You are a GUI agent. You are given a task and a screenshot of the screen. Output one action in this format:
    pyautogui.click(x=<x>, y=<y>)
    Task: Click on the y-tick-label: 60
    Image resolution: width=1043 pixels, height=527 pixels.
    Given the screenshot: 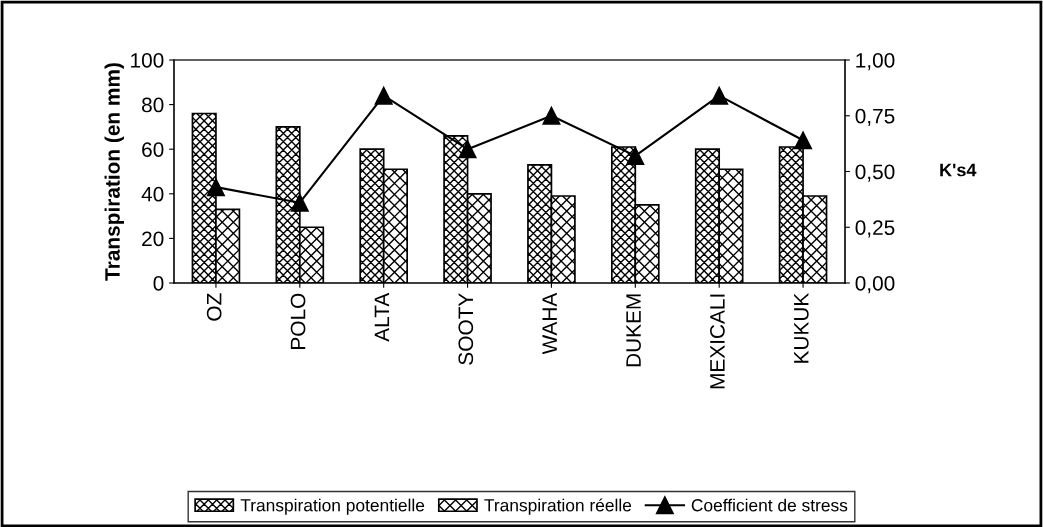 What is the action you would take?
    pyautogui.click(x=153, y=149)
    